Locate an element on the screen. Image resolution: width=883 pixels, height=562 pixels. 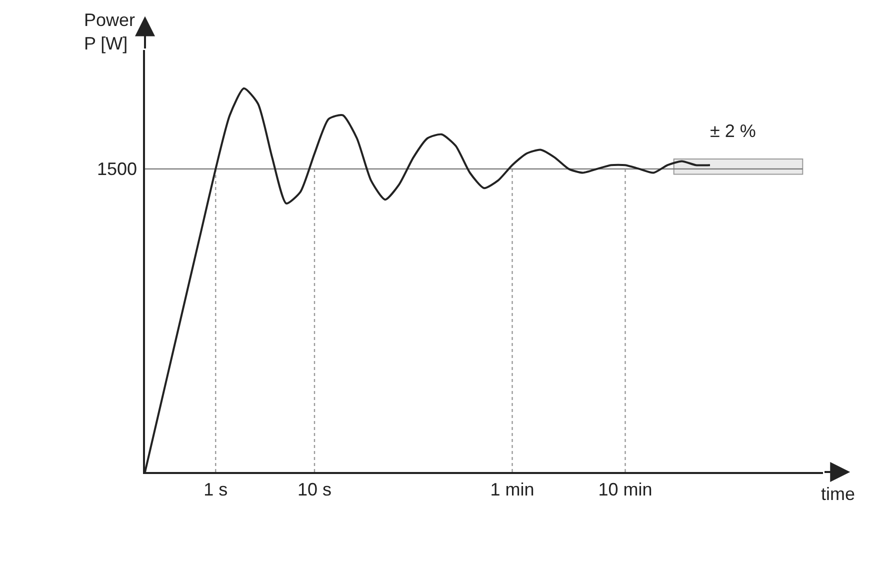
y-axis-title: Power P [W] is located at coordinates (110, 32).